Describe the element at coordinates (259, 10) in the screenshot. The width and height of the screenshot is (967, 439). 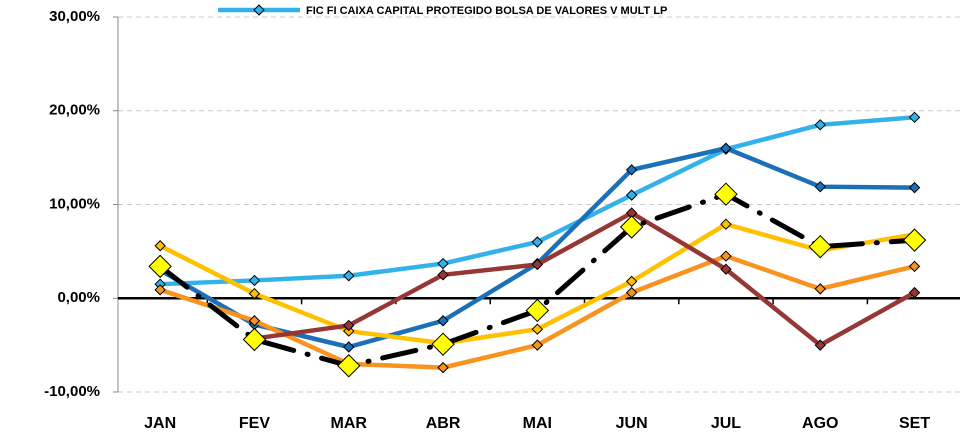
I see `legend-marker` at that location.